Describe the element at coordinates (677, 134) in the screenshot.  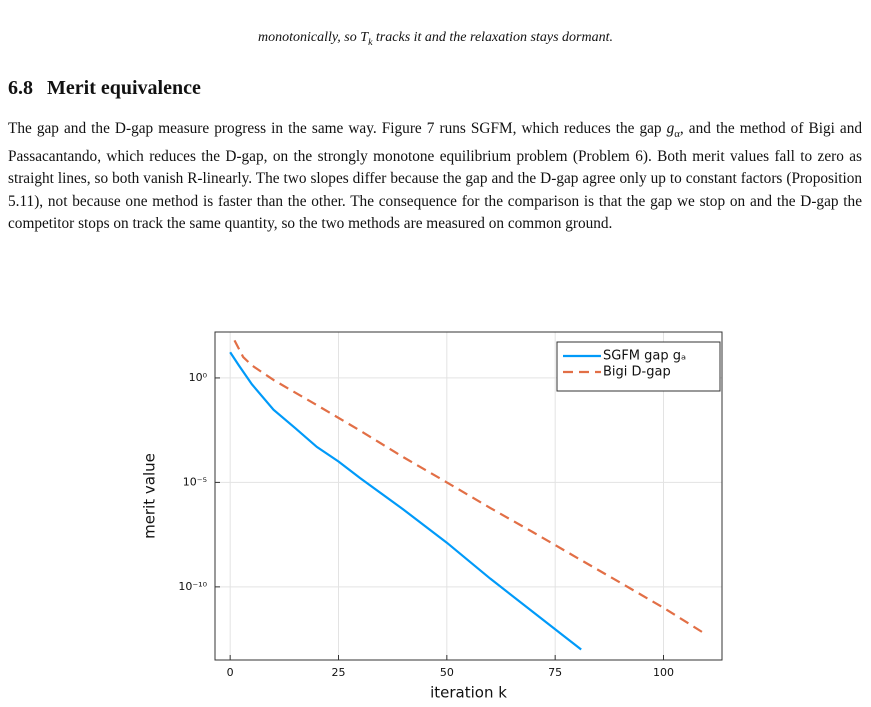
I see `text: α` at that location.